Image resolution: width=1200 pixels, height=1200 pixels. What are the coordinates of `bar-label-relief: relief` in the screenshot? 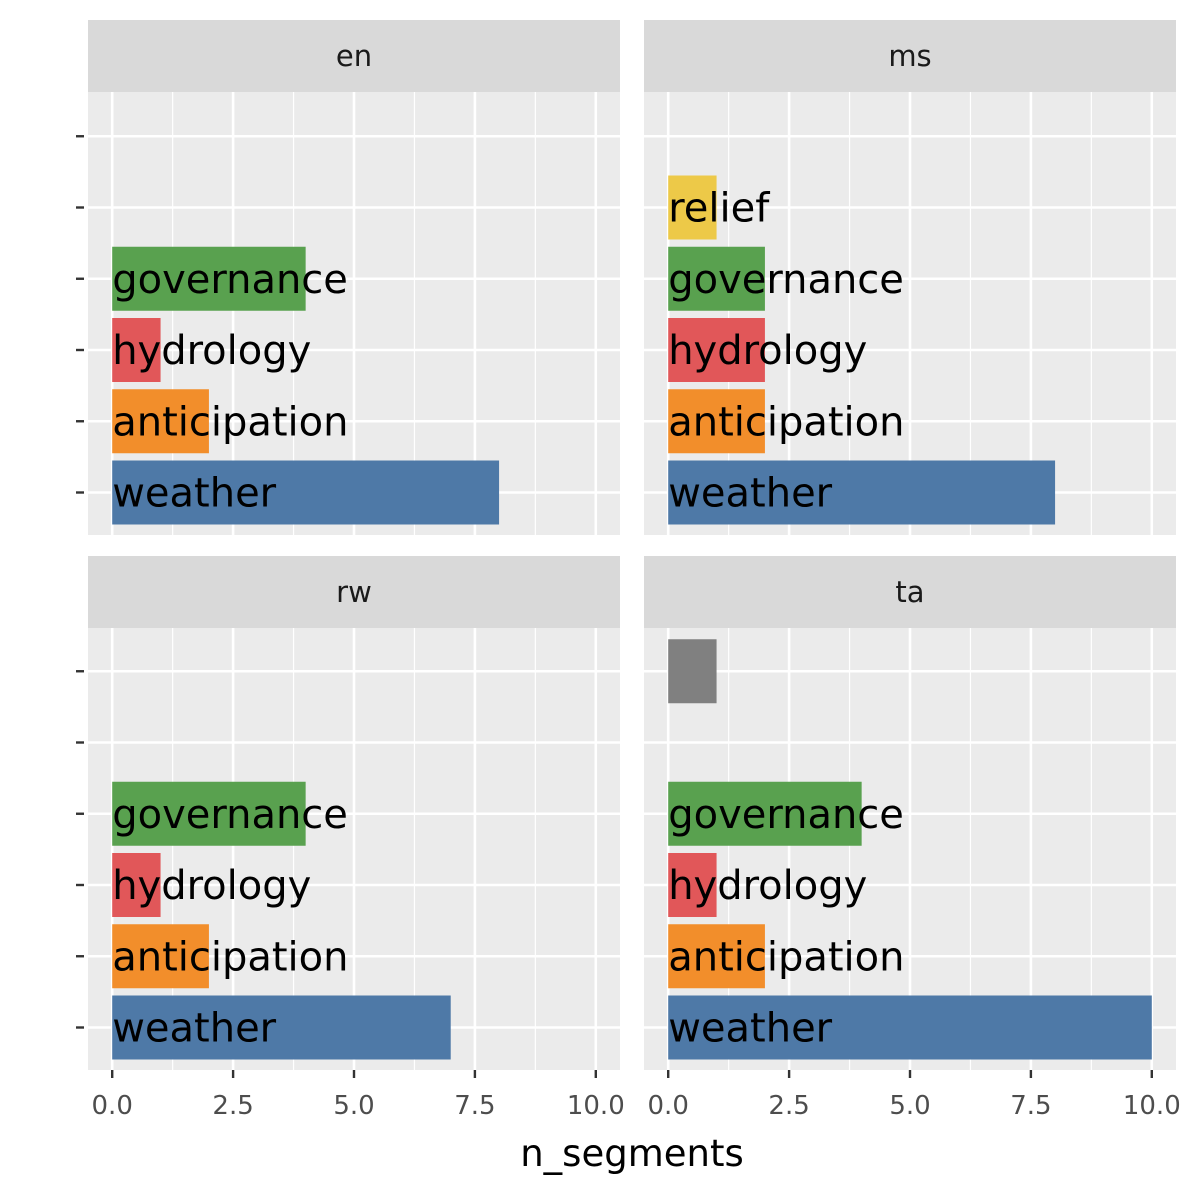 It's located at (719, 209).